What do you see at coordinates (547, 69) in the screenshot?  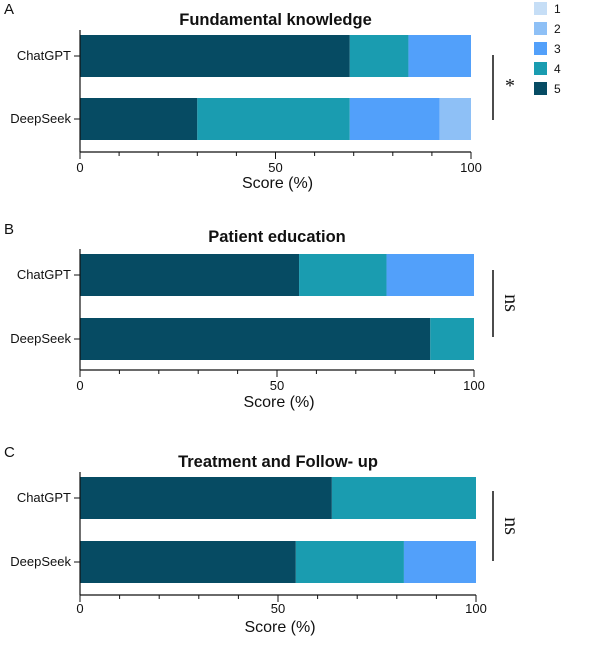 I see `legend-item-4: 4` at bounding box center [547, 69].